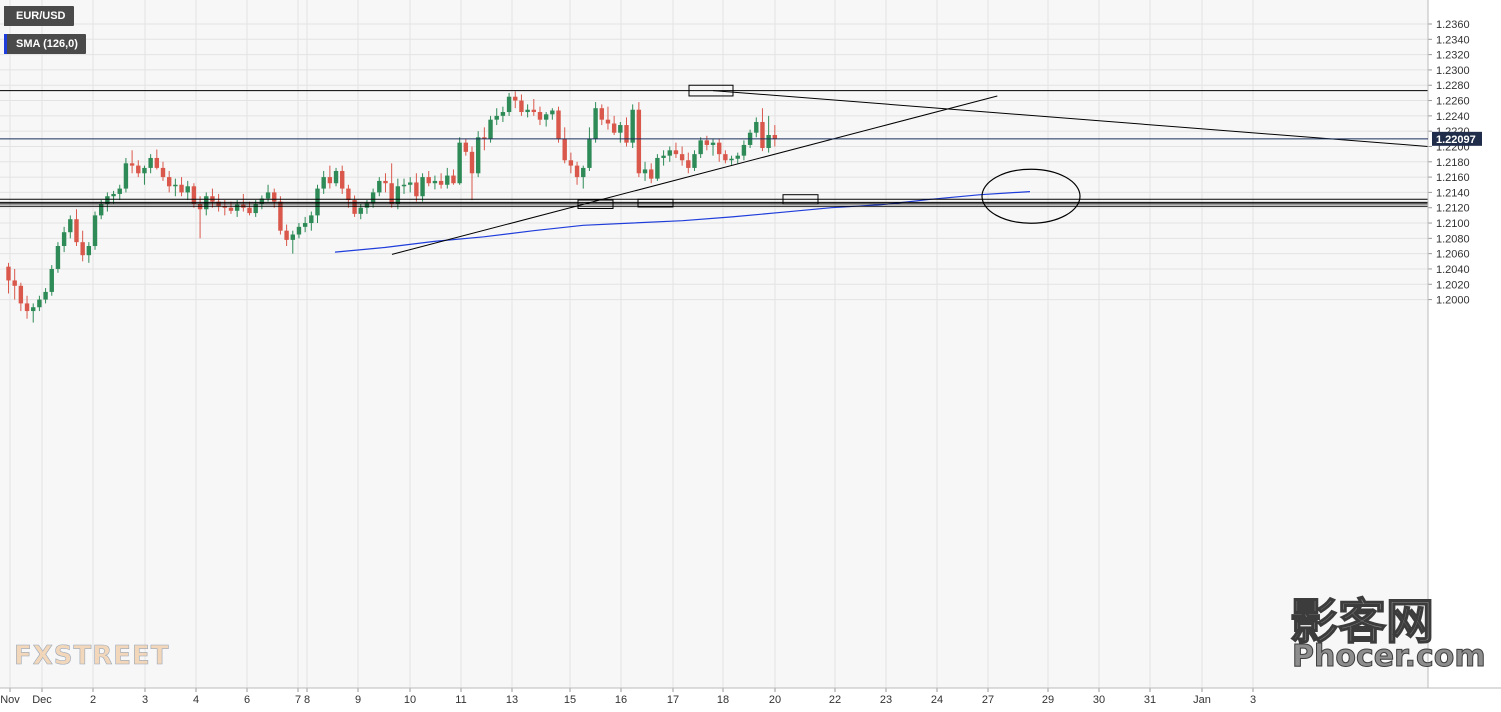 The image size is (1501, 712). What do you see at coordinates (45, 44) in the screenshot?
I see `sma-tag: SMA (126,0)` at bounding box center [45, 44].